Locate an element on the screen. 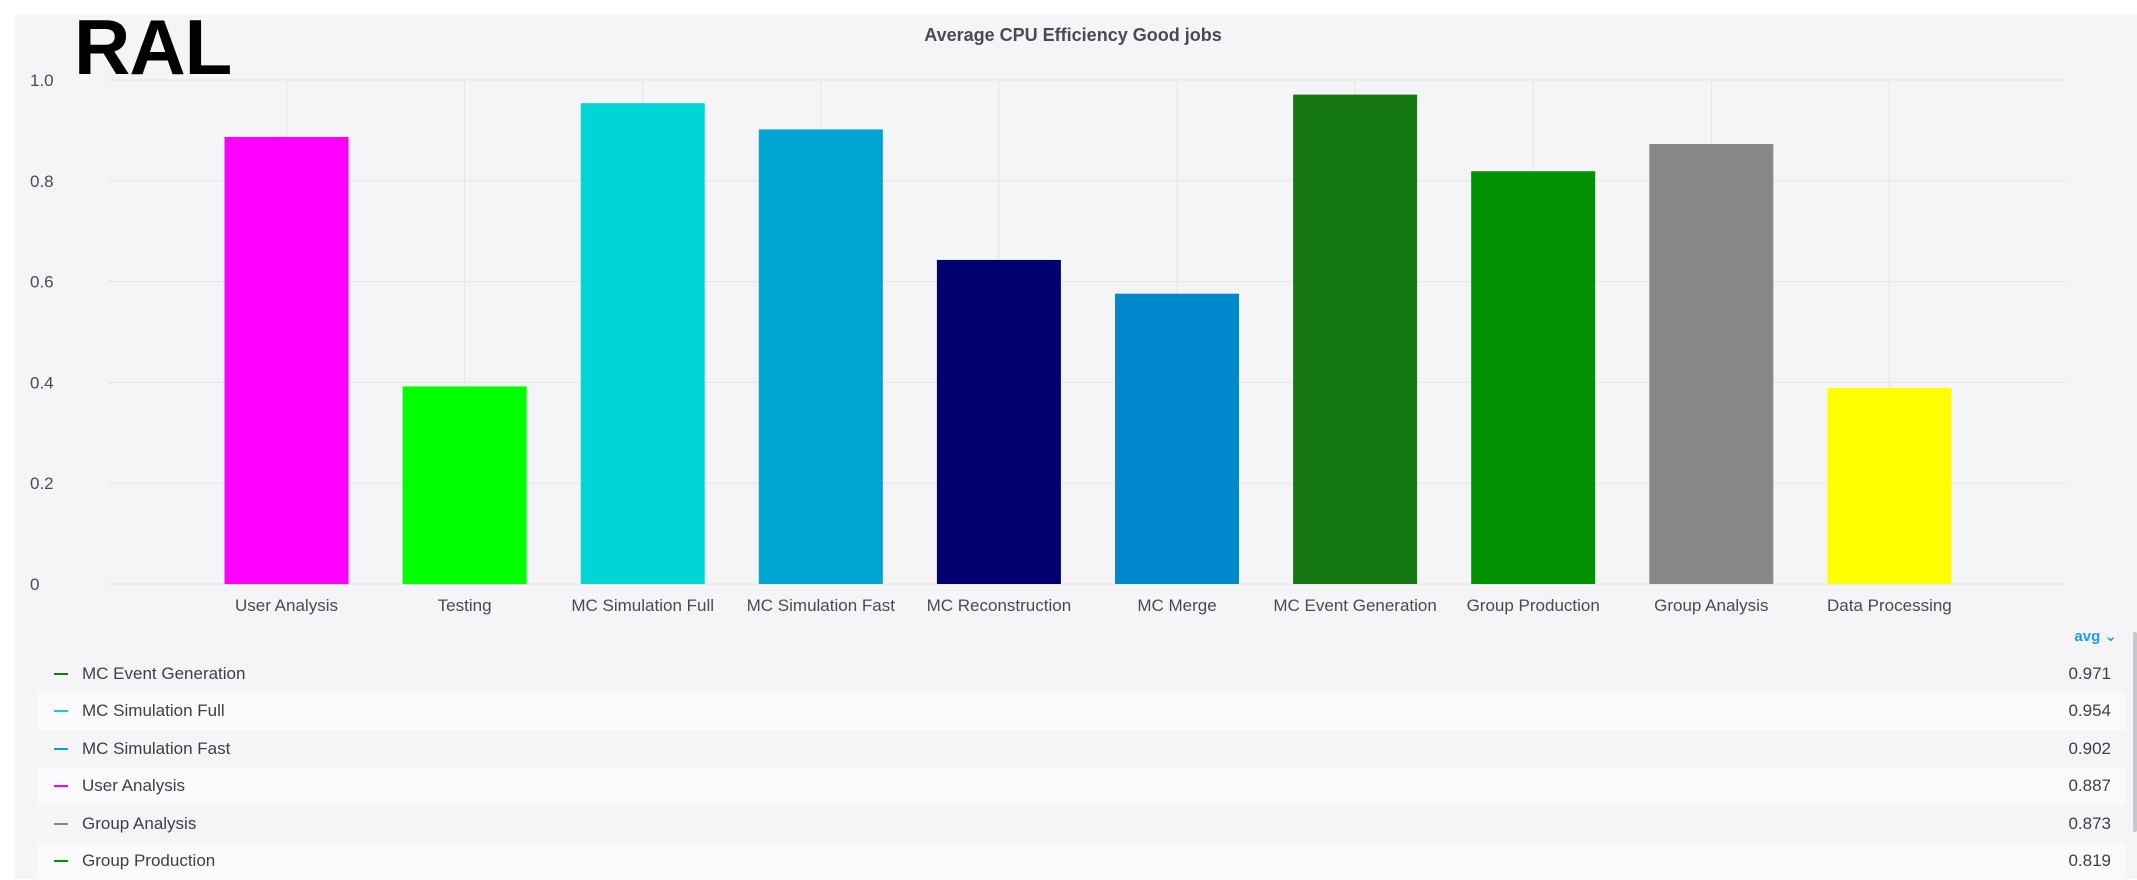 The width and height of the screenshot is (2137, 880). y-tick-label: 0.6 is located at coordinates (42, 282).